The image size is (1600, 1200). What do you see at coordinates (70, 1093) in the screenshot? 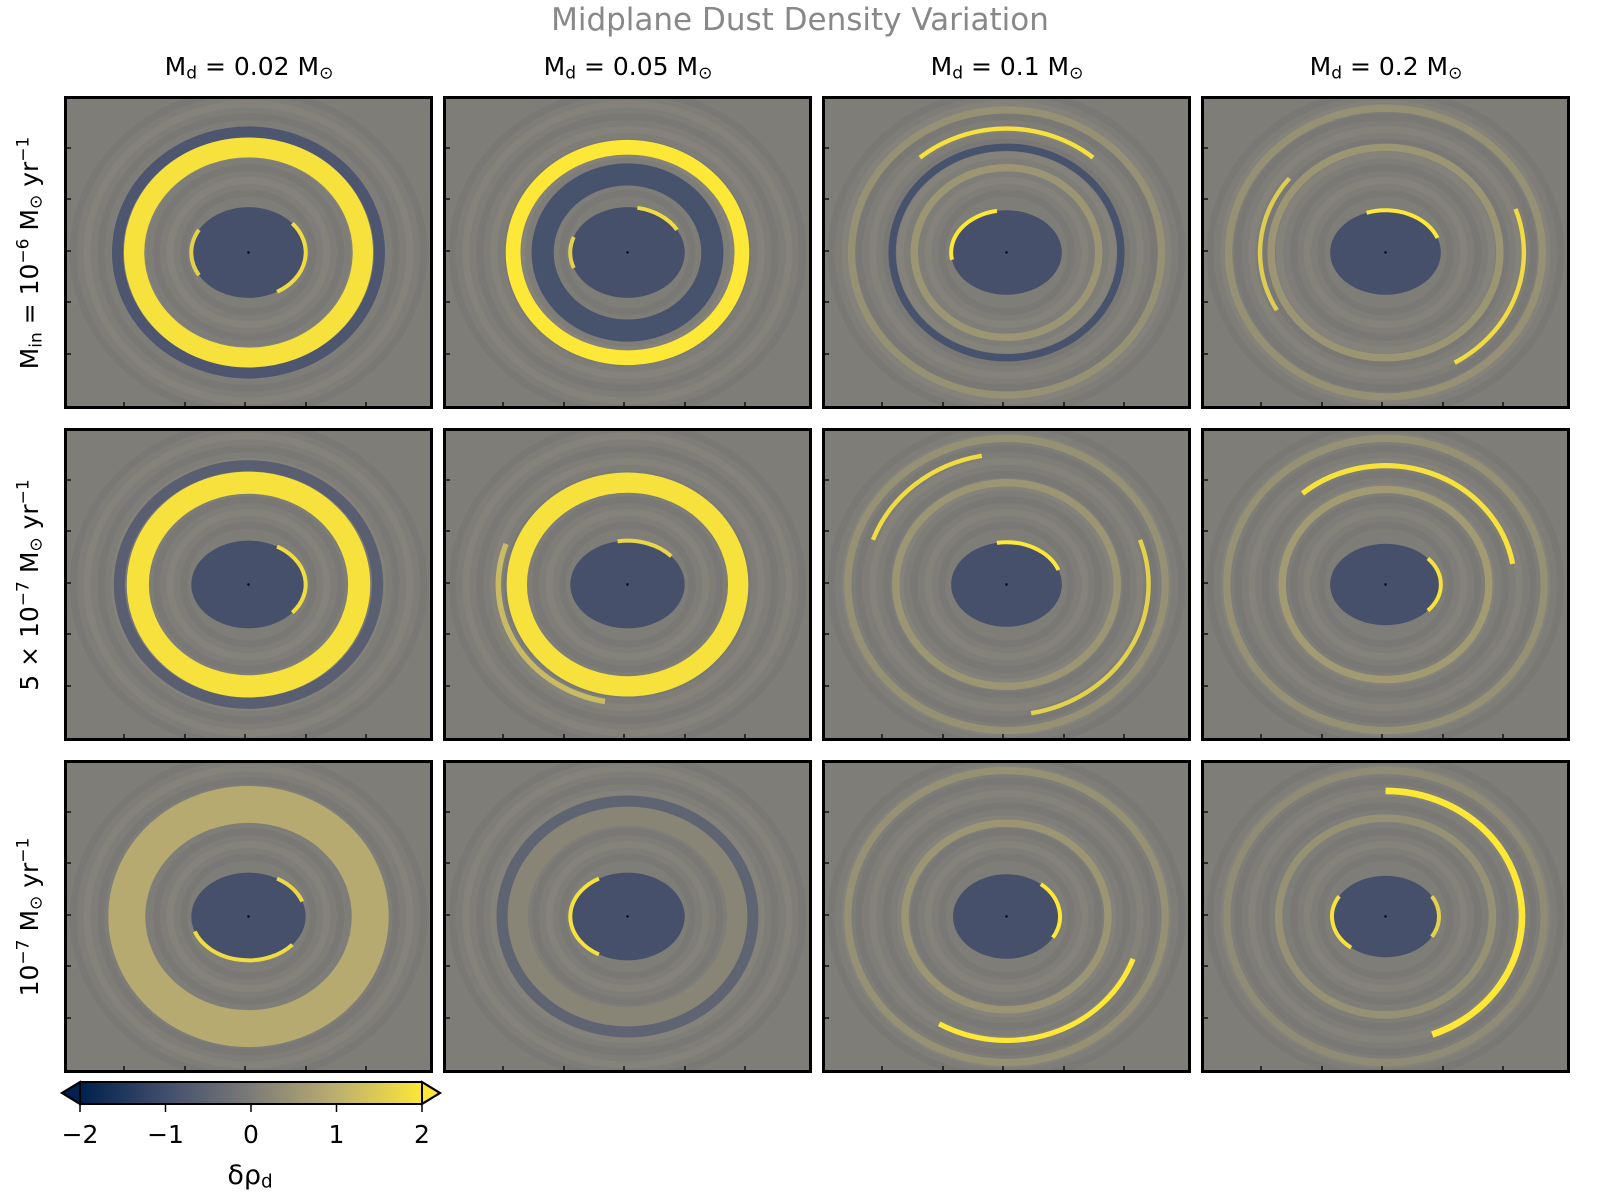
I see `colorbar-extend-low` at bounding box center [70, 1093].